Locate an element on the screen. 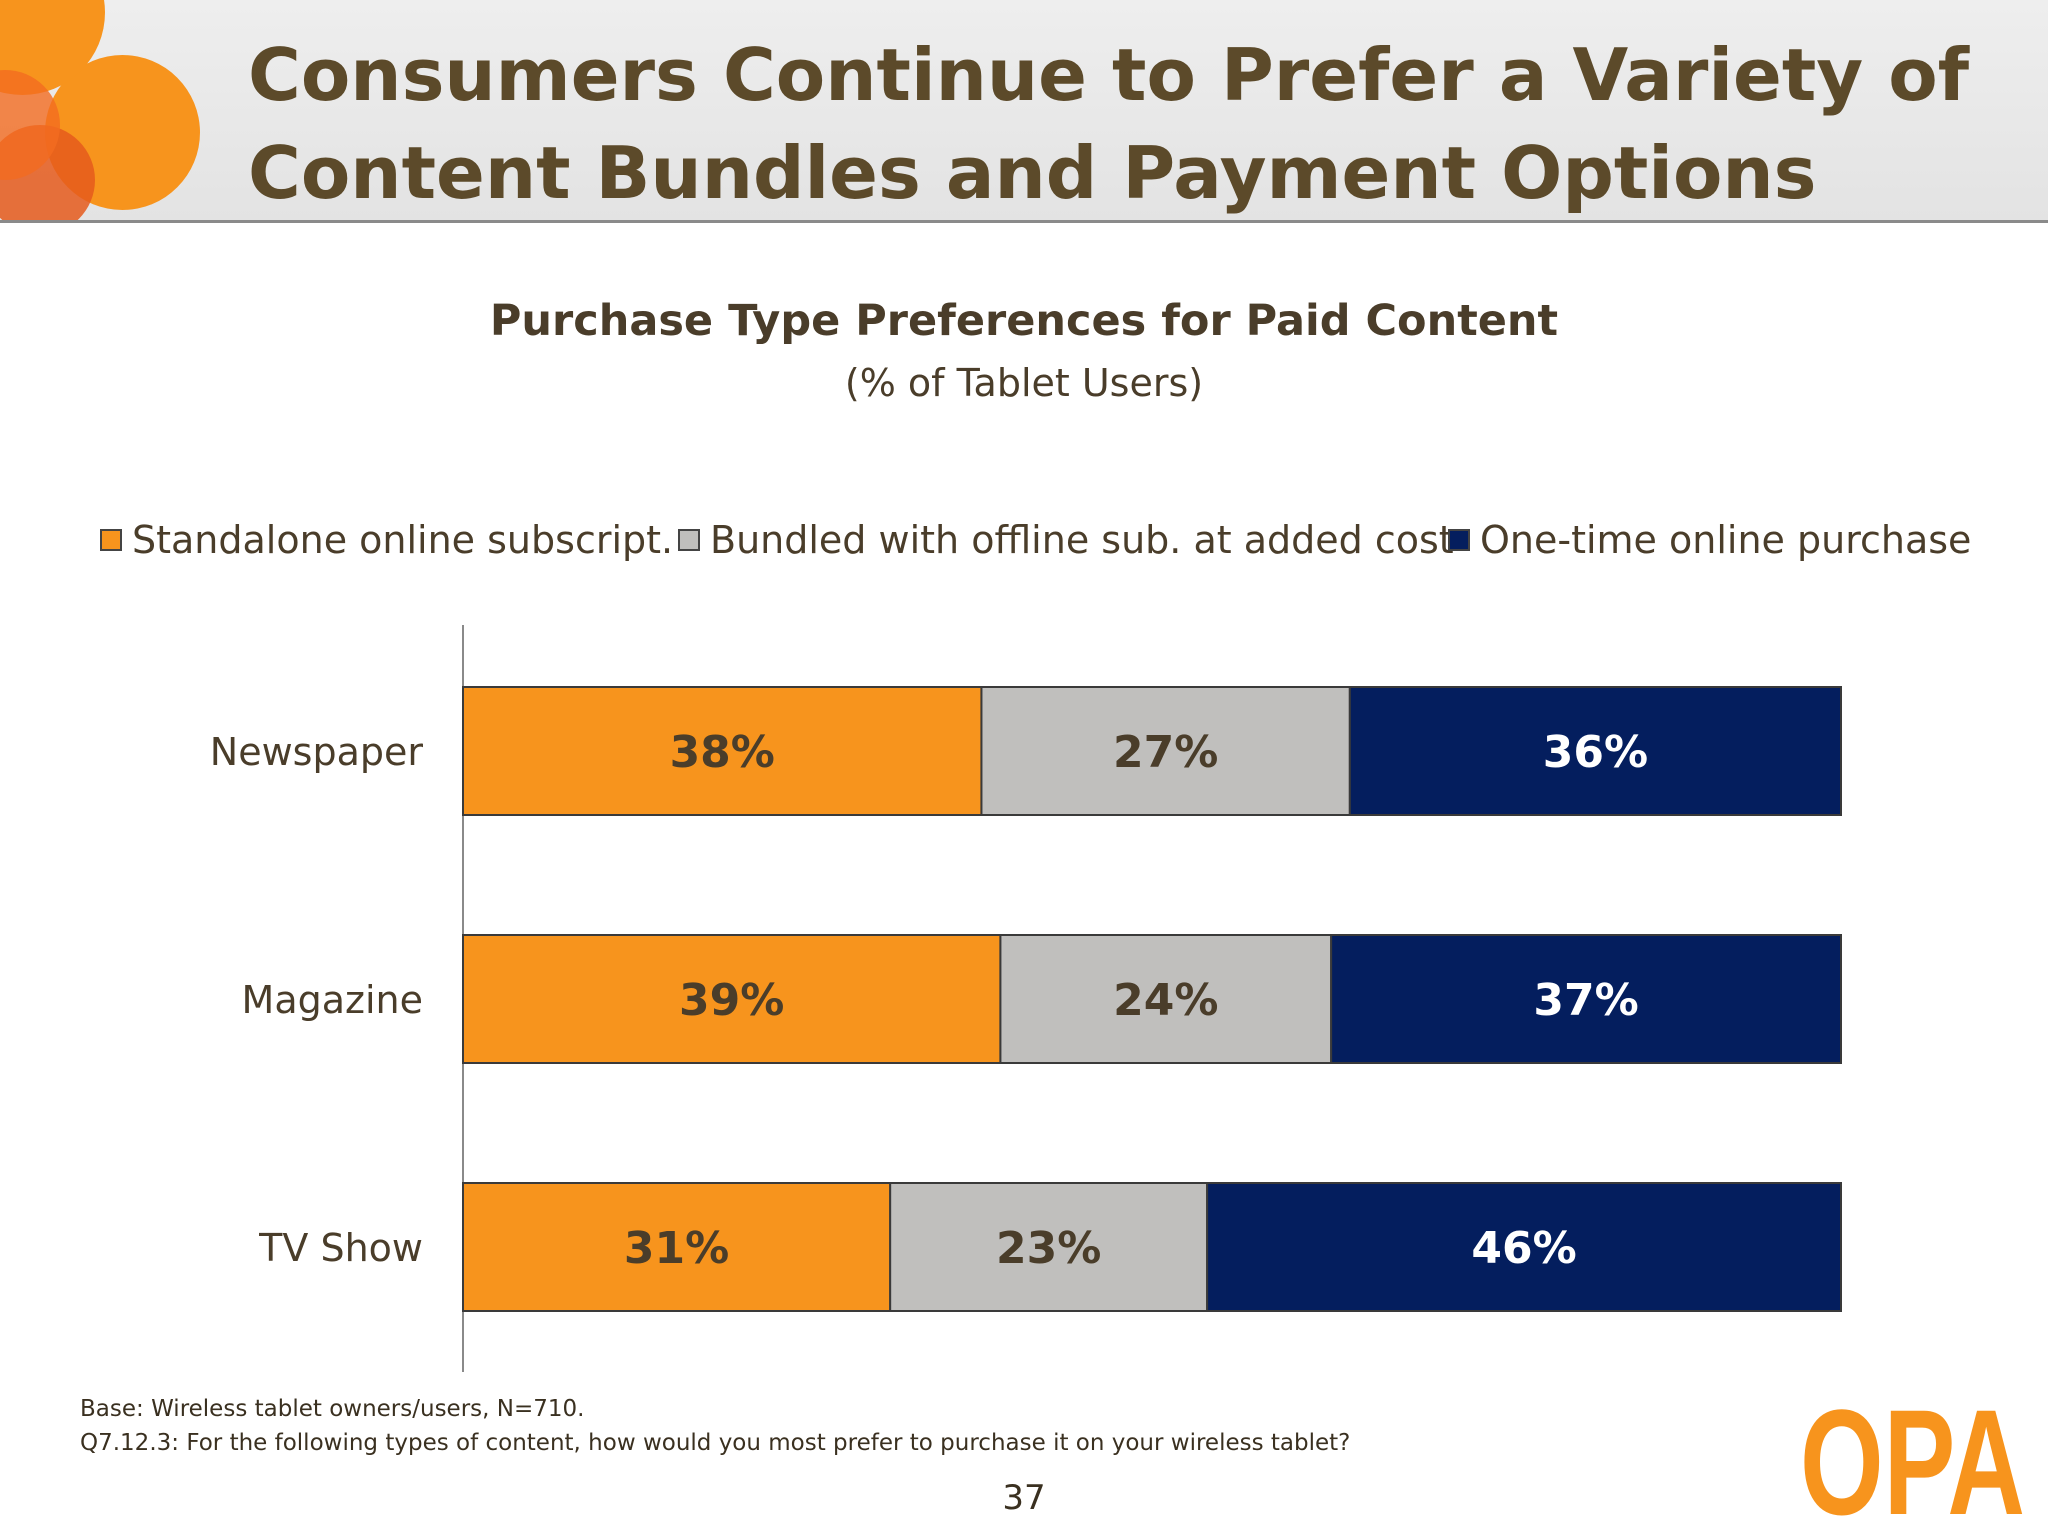 The width and height of the screenshot is (2048, 1536). opa-logo: OPA is located at coordinates (1912, 1456).